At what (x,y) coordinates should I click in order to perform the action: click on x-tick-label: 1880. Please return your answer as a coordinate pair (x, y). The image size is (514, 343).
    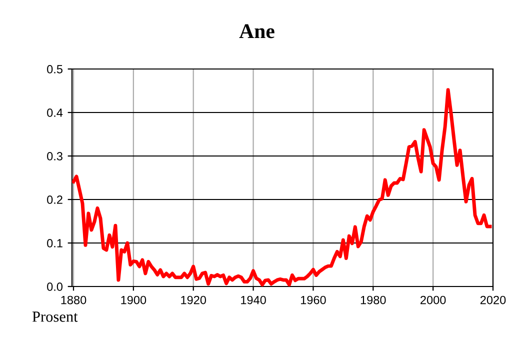
    Looking at the image, I should click on (73, 300).